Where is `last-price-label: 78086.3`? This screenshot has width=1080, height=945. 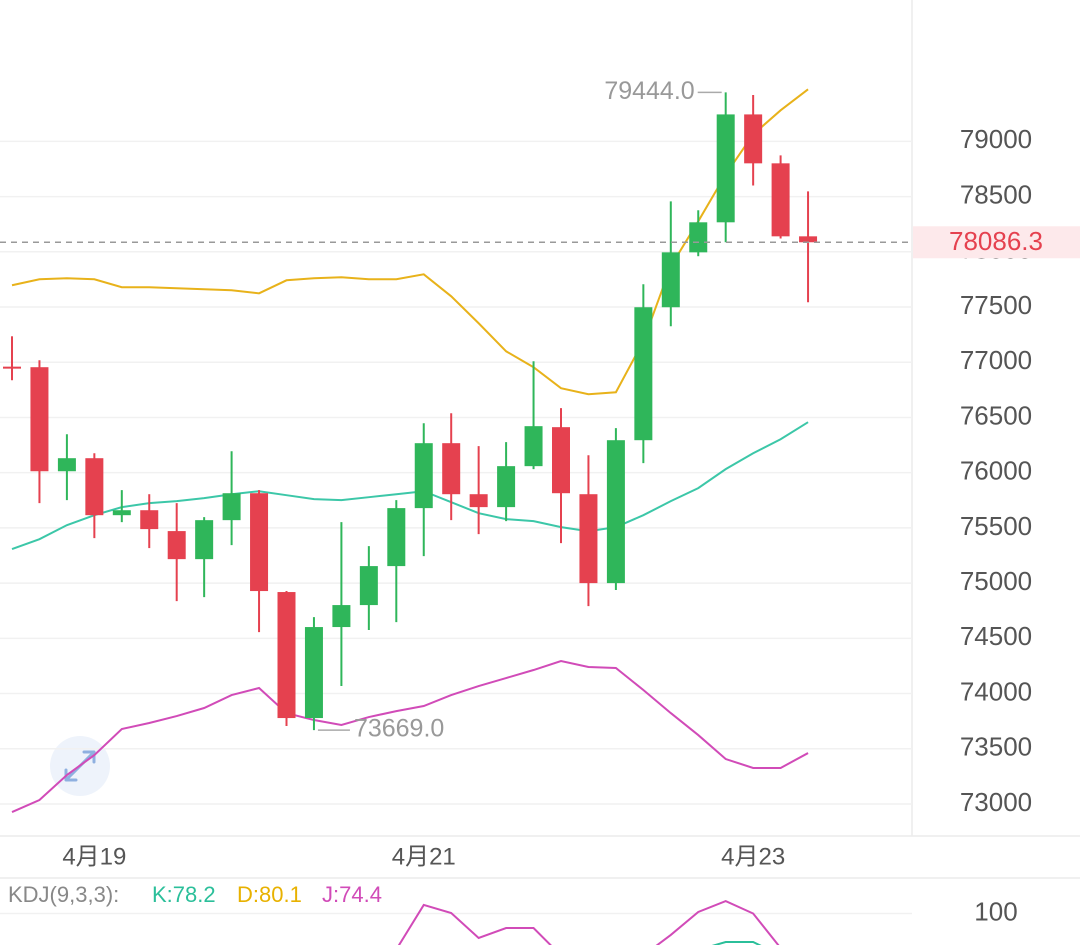
last-price-label: 78086.3 is located at coordinates (996, 241).